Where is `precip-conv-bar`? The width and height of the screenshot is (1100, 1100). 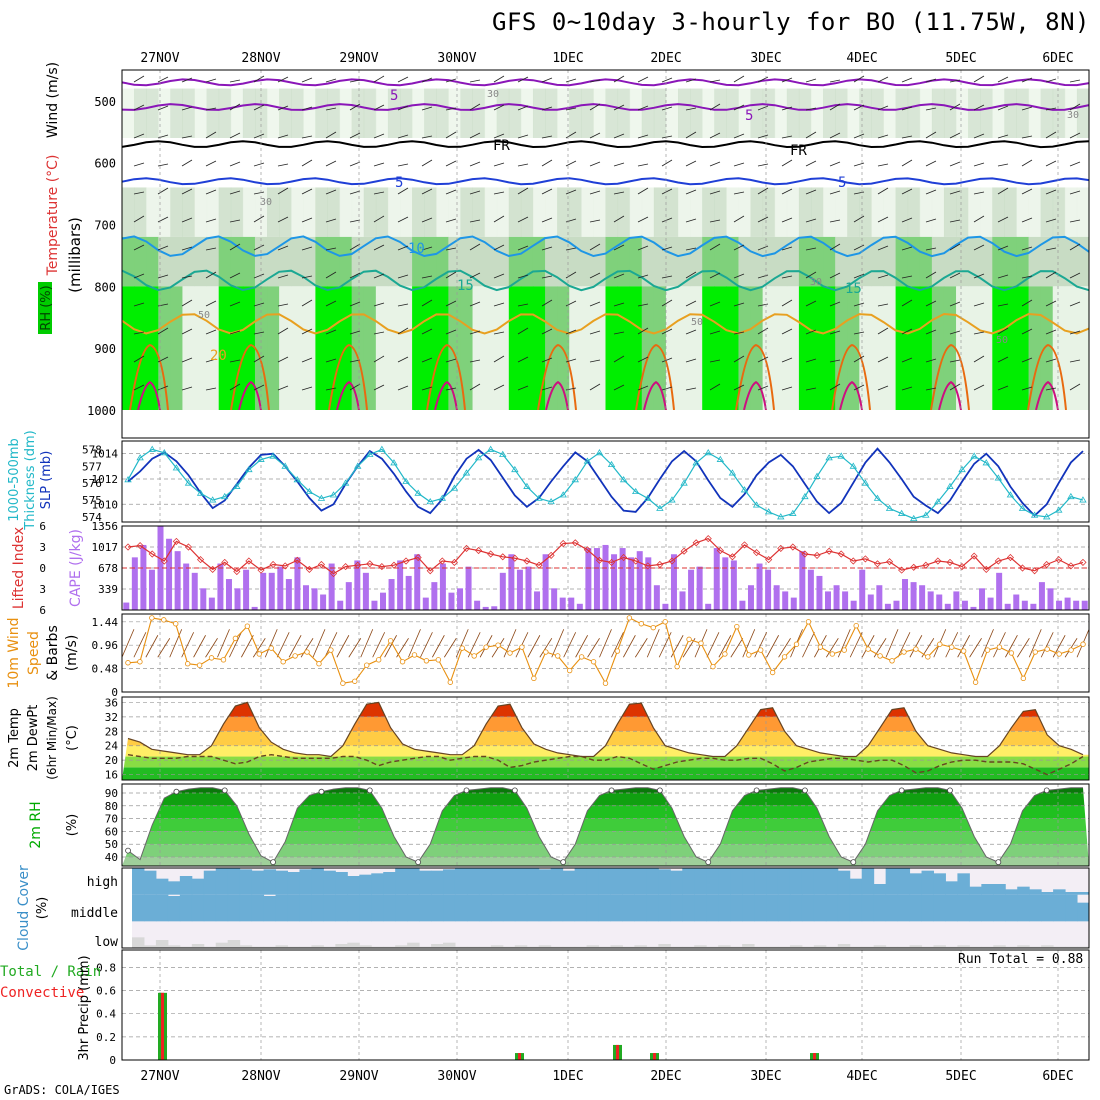
precip-conv-bar is located at coordinates (654, 1056).